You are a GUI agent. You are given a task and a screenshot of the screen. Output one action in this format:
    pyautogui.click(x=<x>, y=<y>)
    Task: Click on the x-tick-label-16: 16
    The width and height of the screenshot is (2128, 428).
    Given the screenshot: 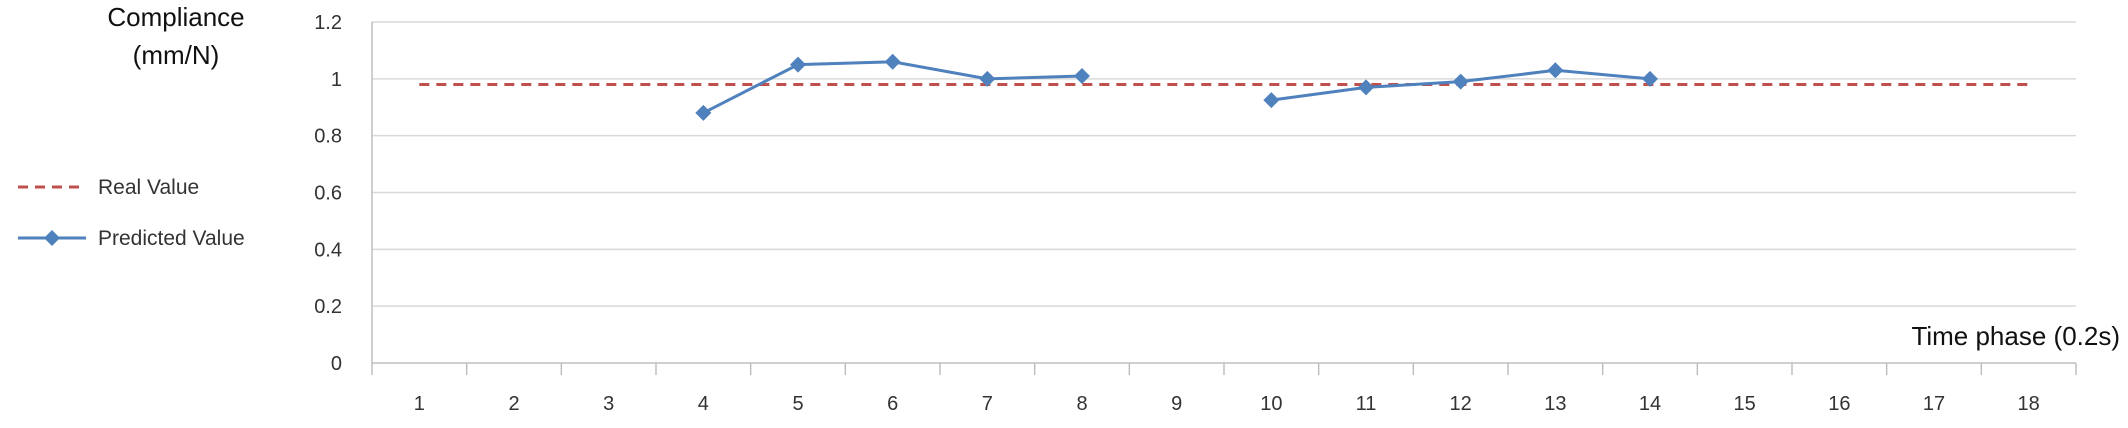 What is the action you would take?
    pyautogui.click(x=1839, y=404)
    